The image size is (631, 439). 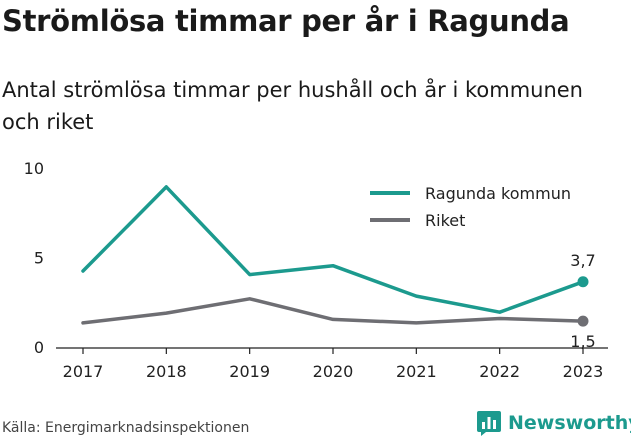 I want to click on x-tick-label: 2022, so click(x=499, y=371).